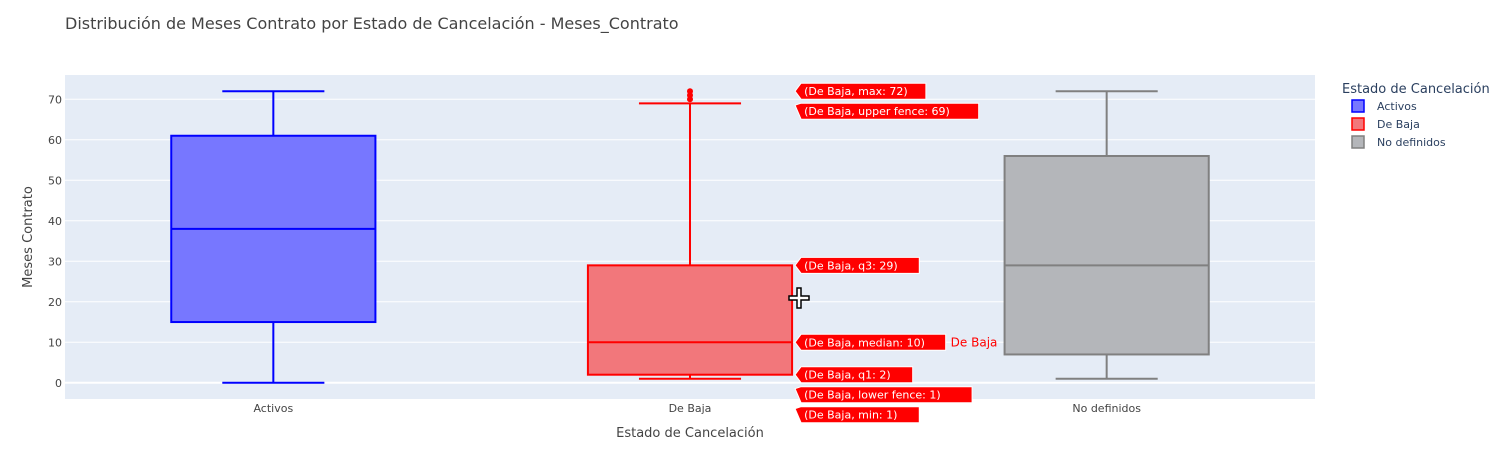 The image size is (1506, 463). I want to click on hover-label: (De Baja, q3: 29), so click(857, 265).